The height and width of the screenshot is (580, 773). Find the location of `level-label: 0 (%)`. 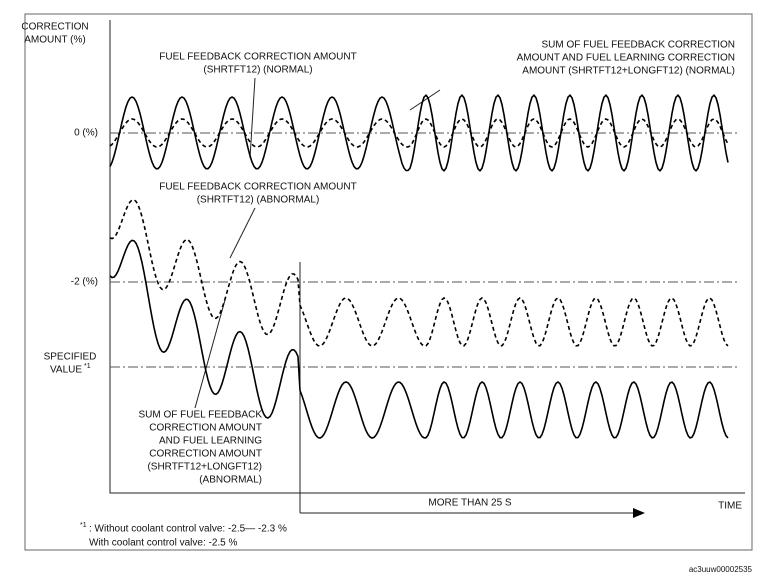

level-label: 0 (%) is located at coordinates (86, 133).